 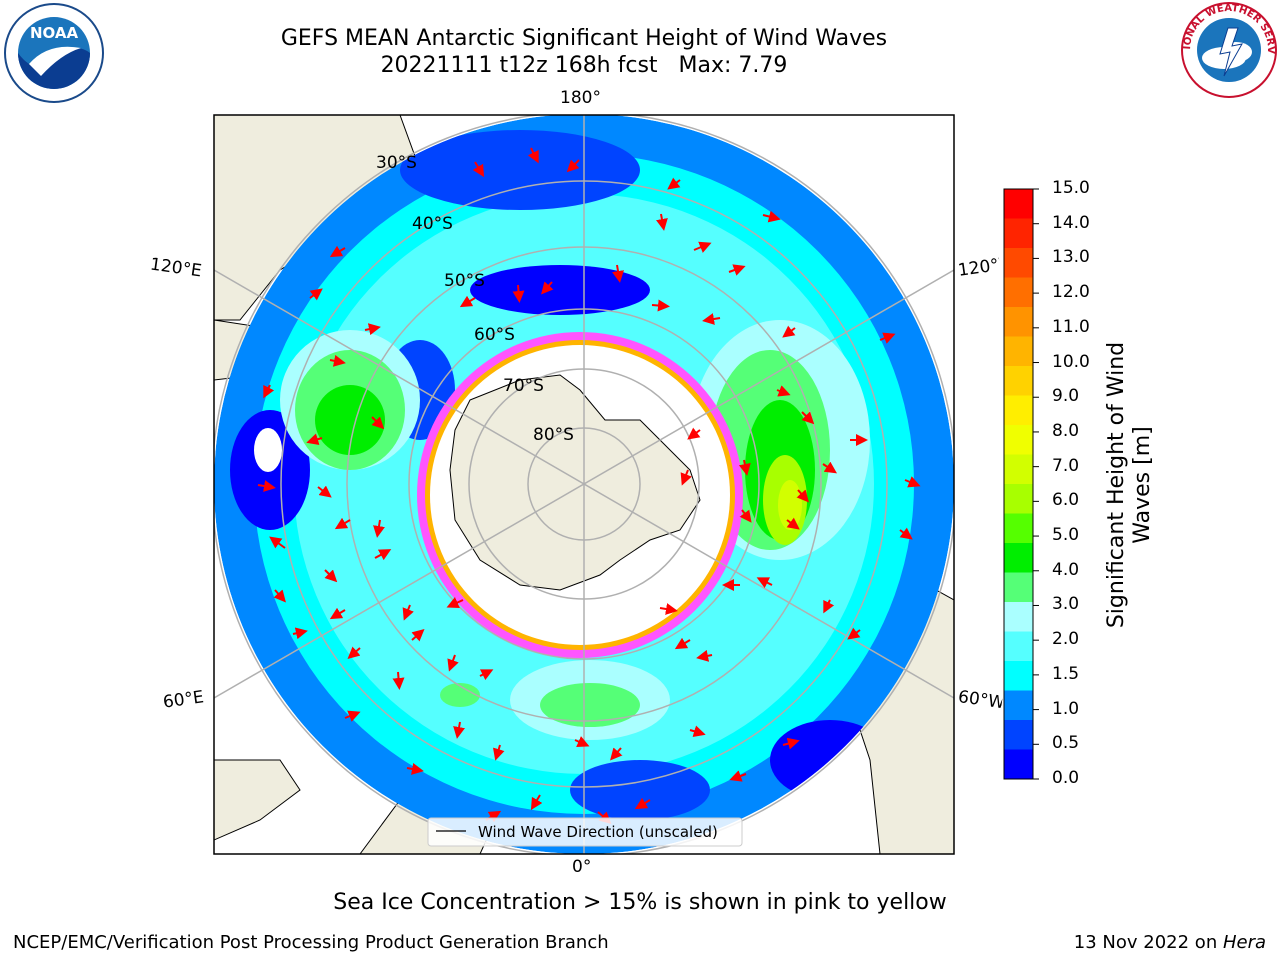 I want to click on colorbar-frame, so click(x=1018, y=484).